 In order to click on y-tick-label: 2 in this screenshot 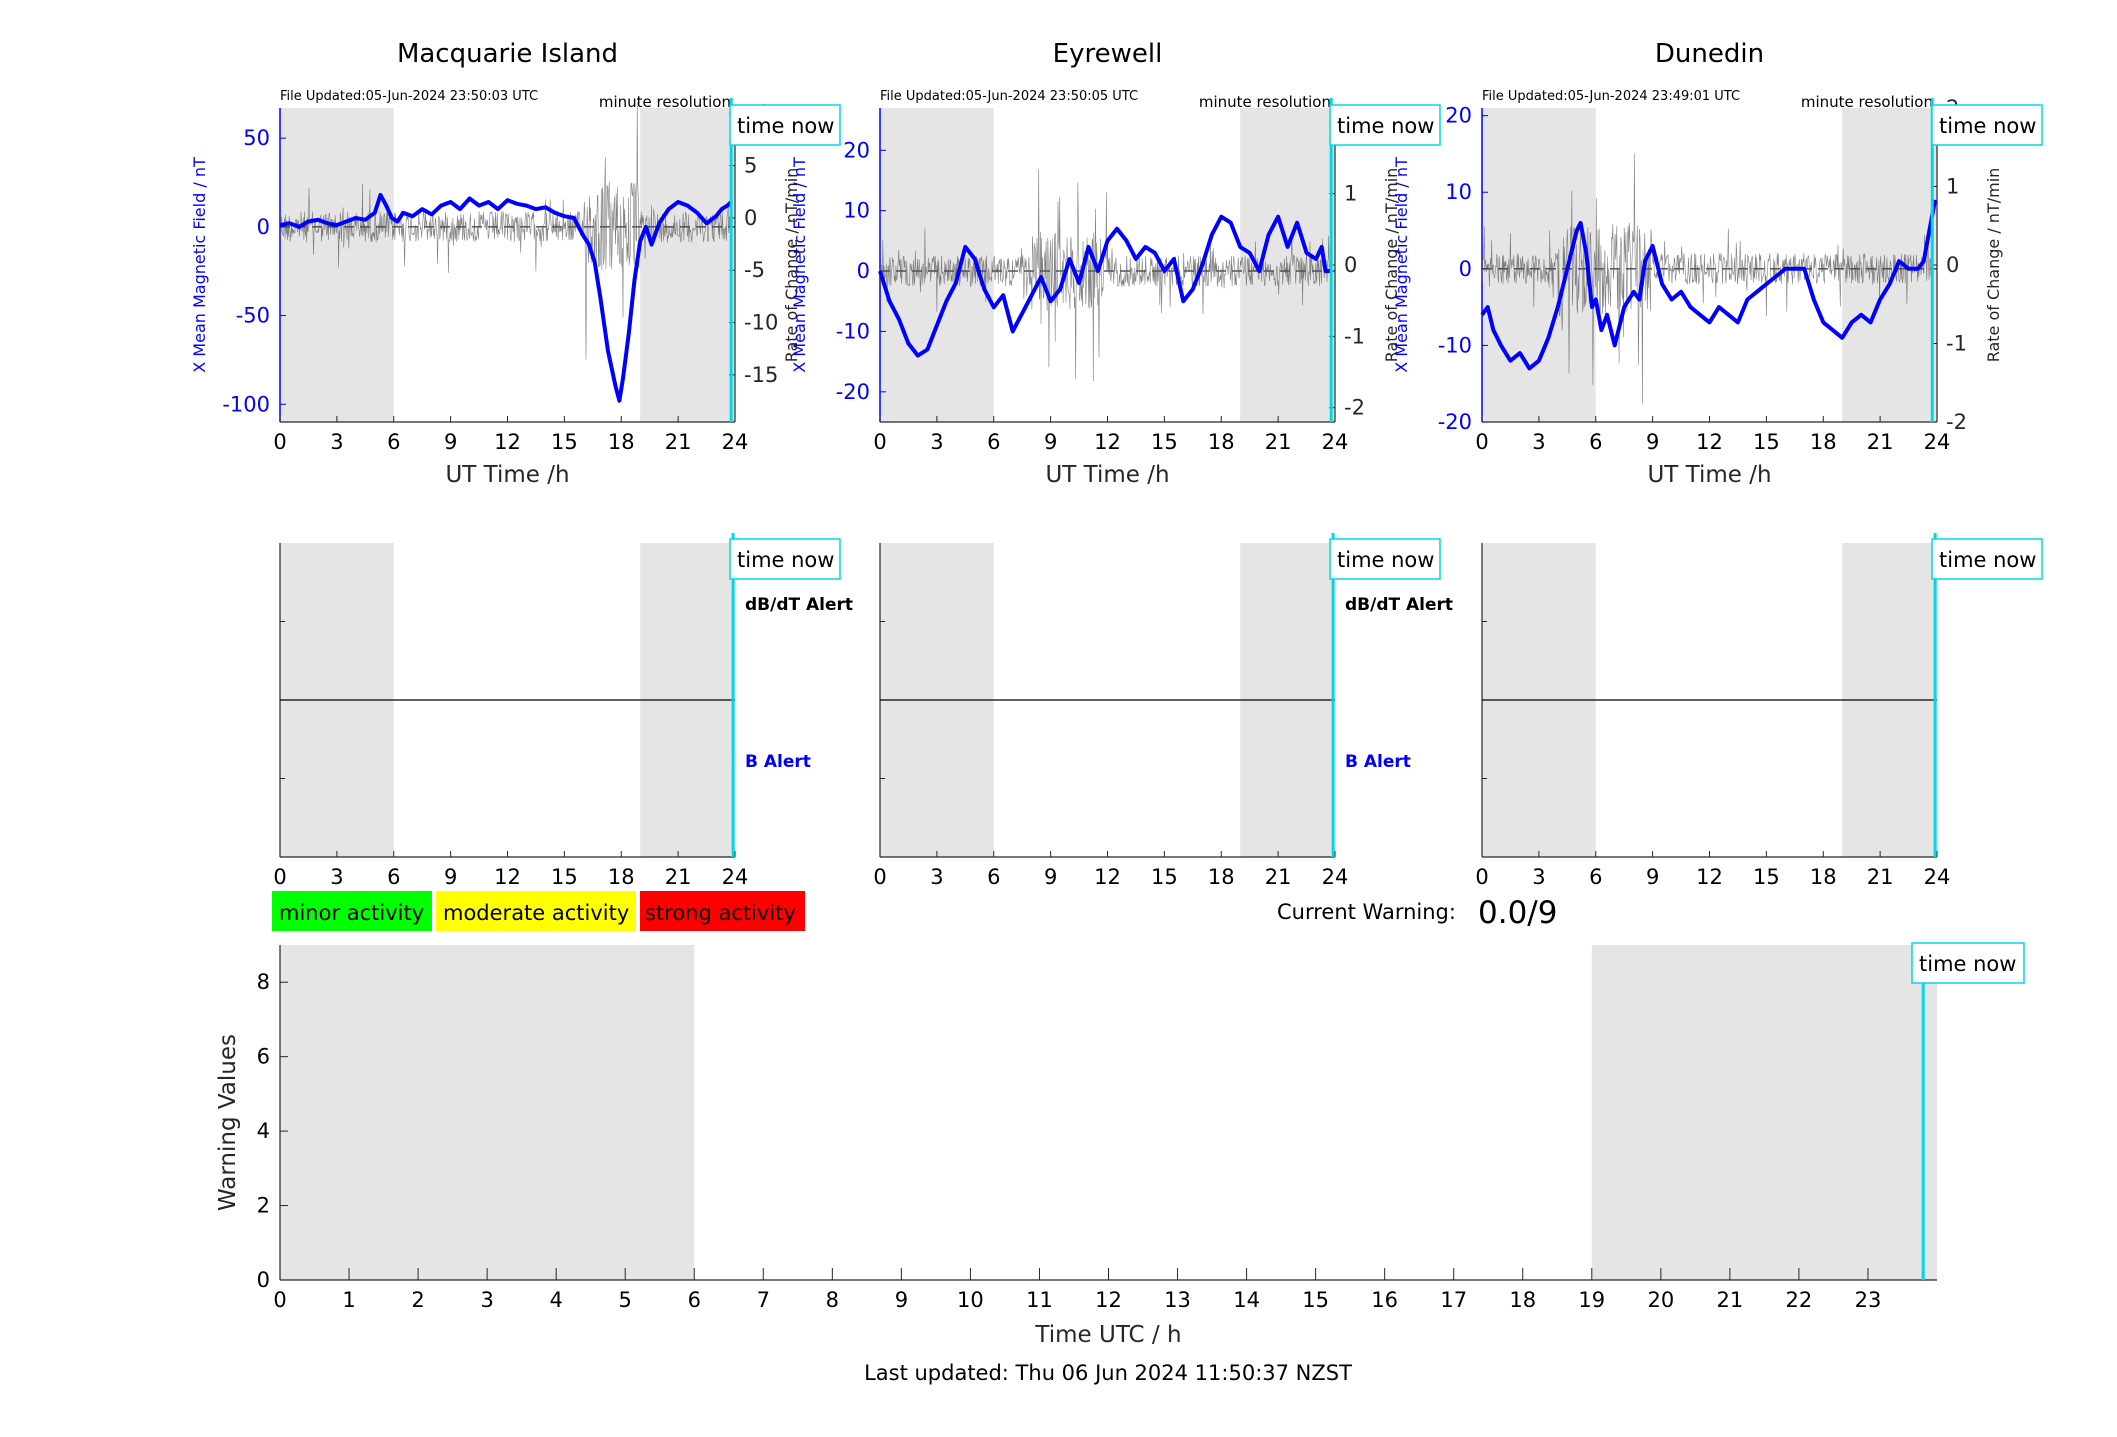, I will do `click(263, 1206)`.